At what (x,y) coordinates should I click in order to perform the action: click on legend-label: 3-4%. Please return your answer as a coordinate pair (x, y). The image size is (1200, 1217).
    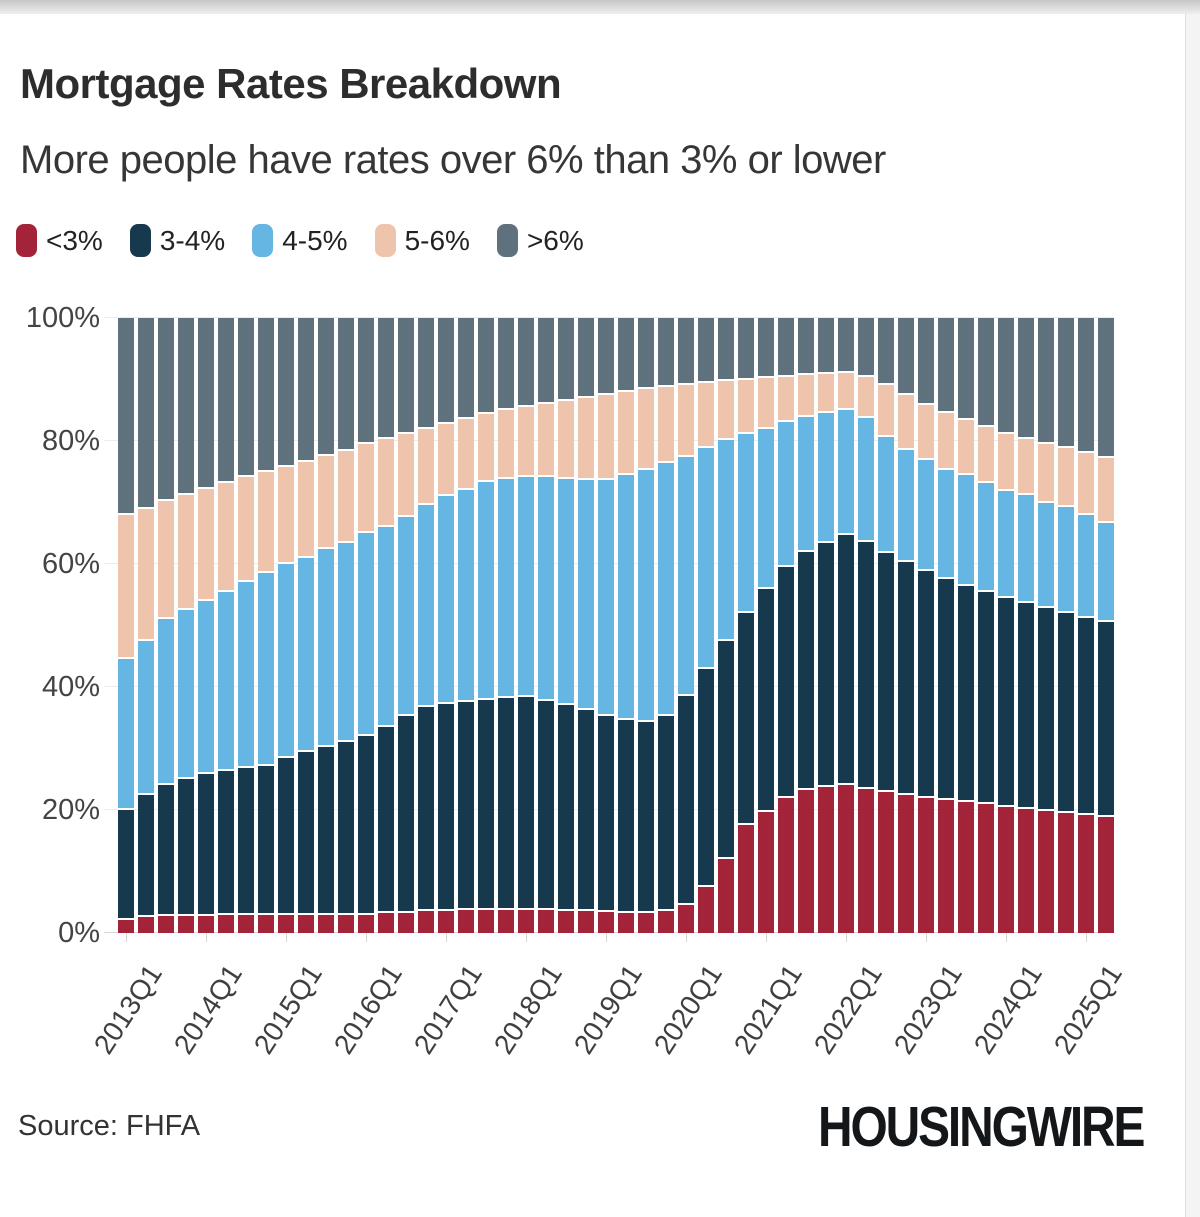
    Looking at the image, I should click on (192, 240).